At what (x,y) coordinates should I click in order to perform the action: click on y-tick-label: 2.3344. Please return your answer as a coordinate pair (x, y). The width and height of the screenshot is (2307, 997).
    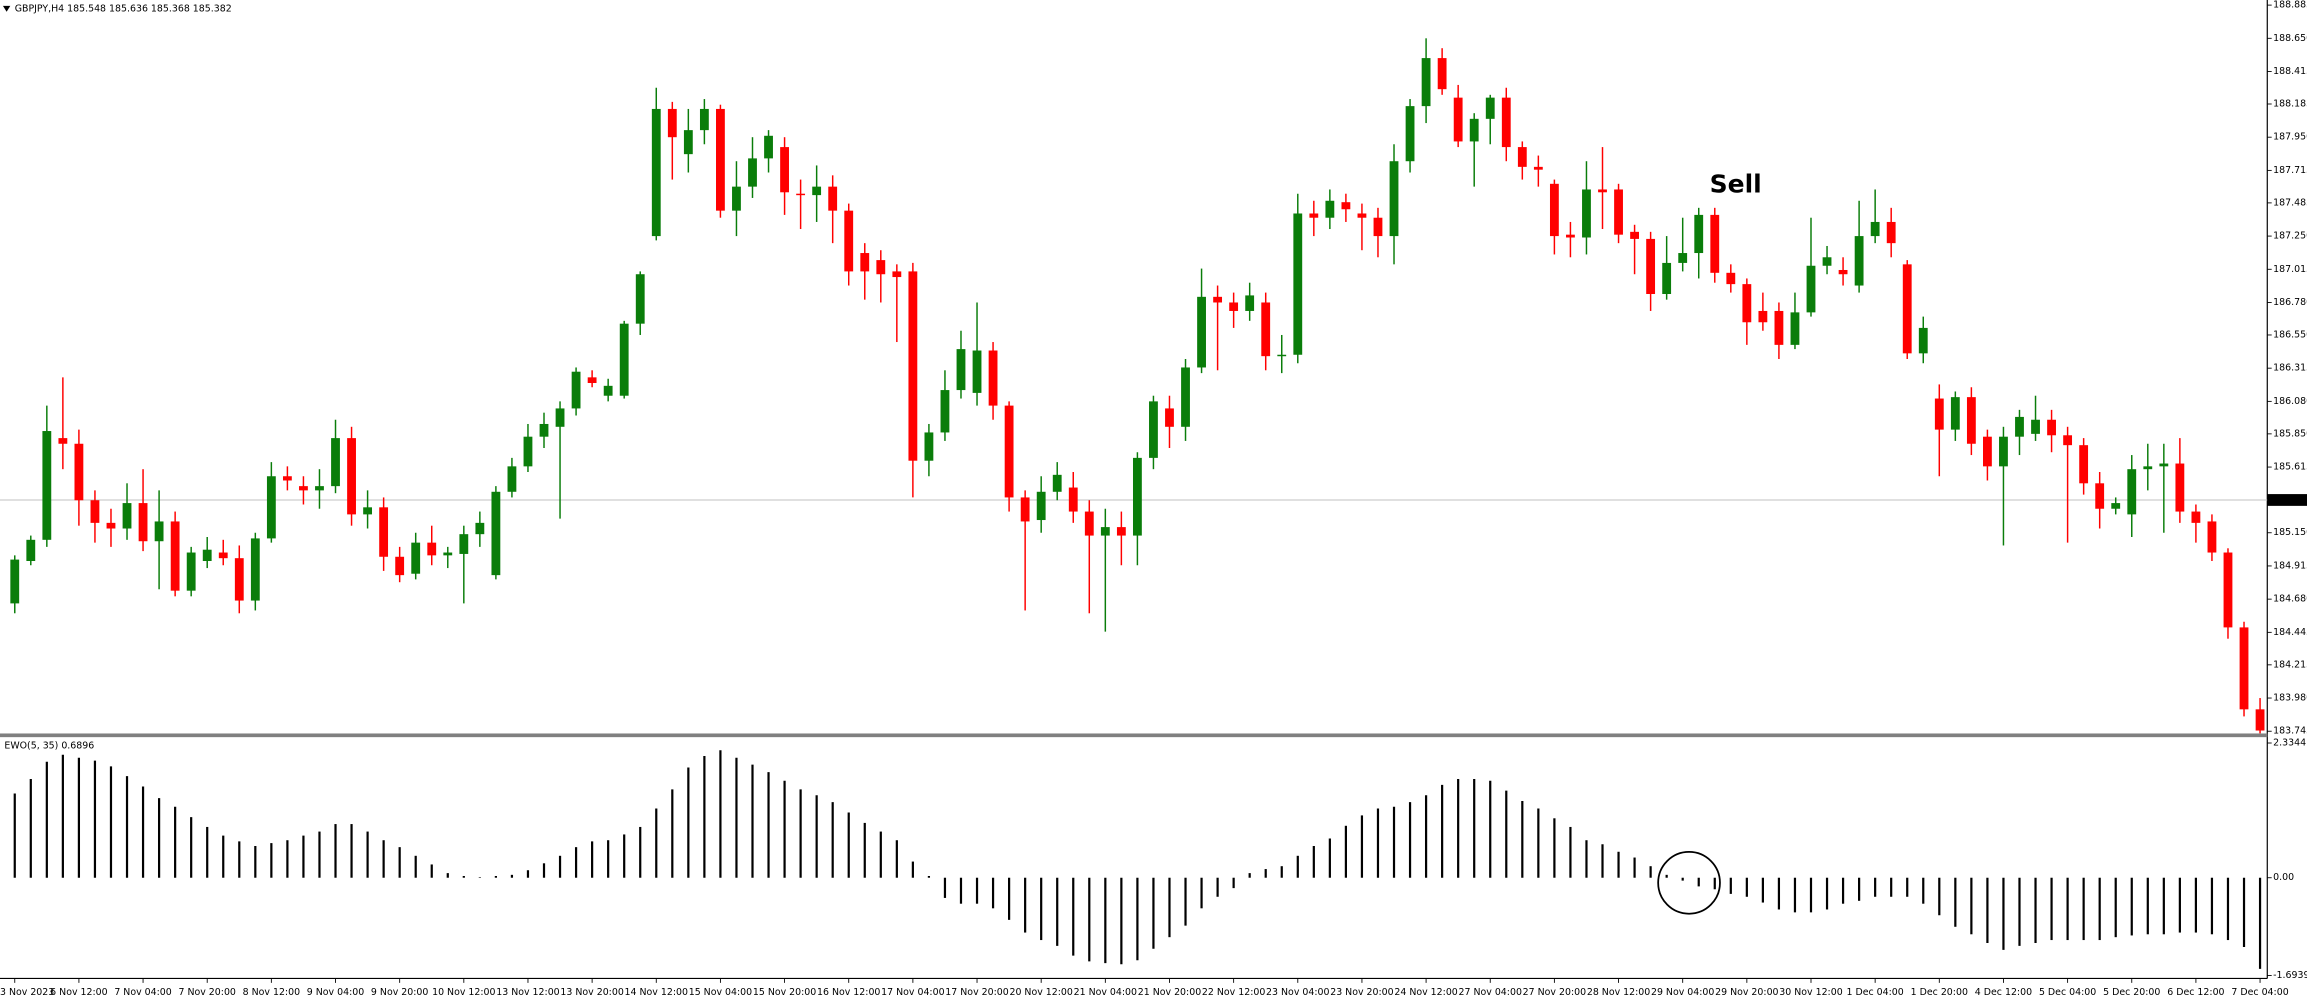
    Looking at the image, I should click on (2289, 743).